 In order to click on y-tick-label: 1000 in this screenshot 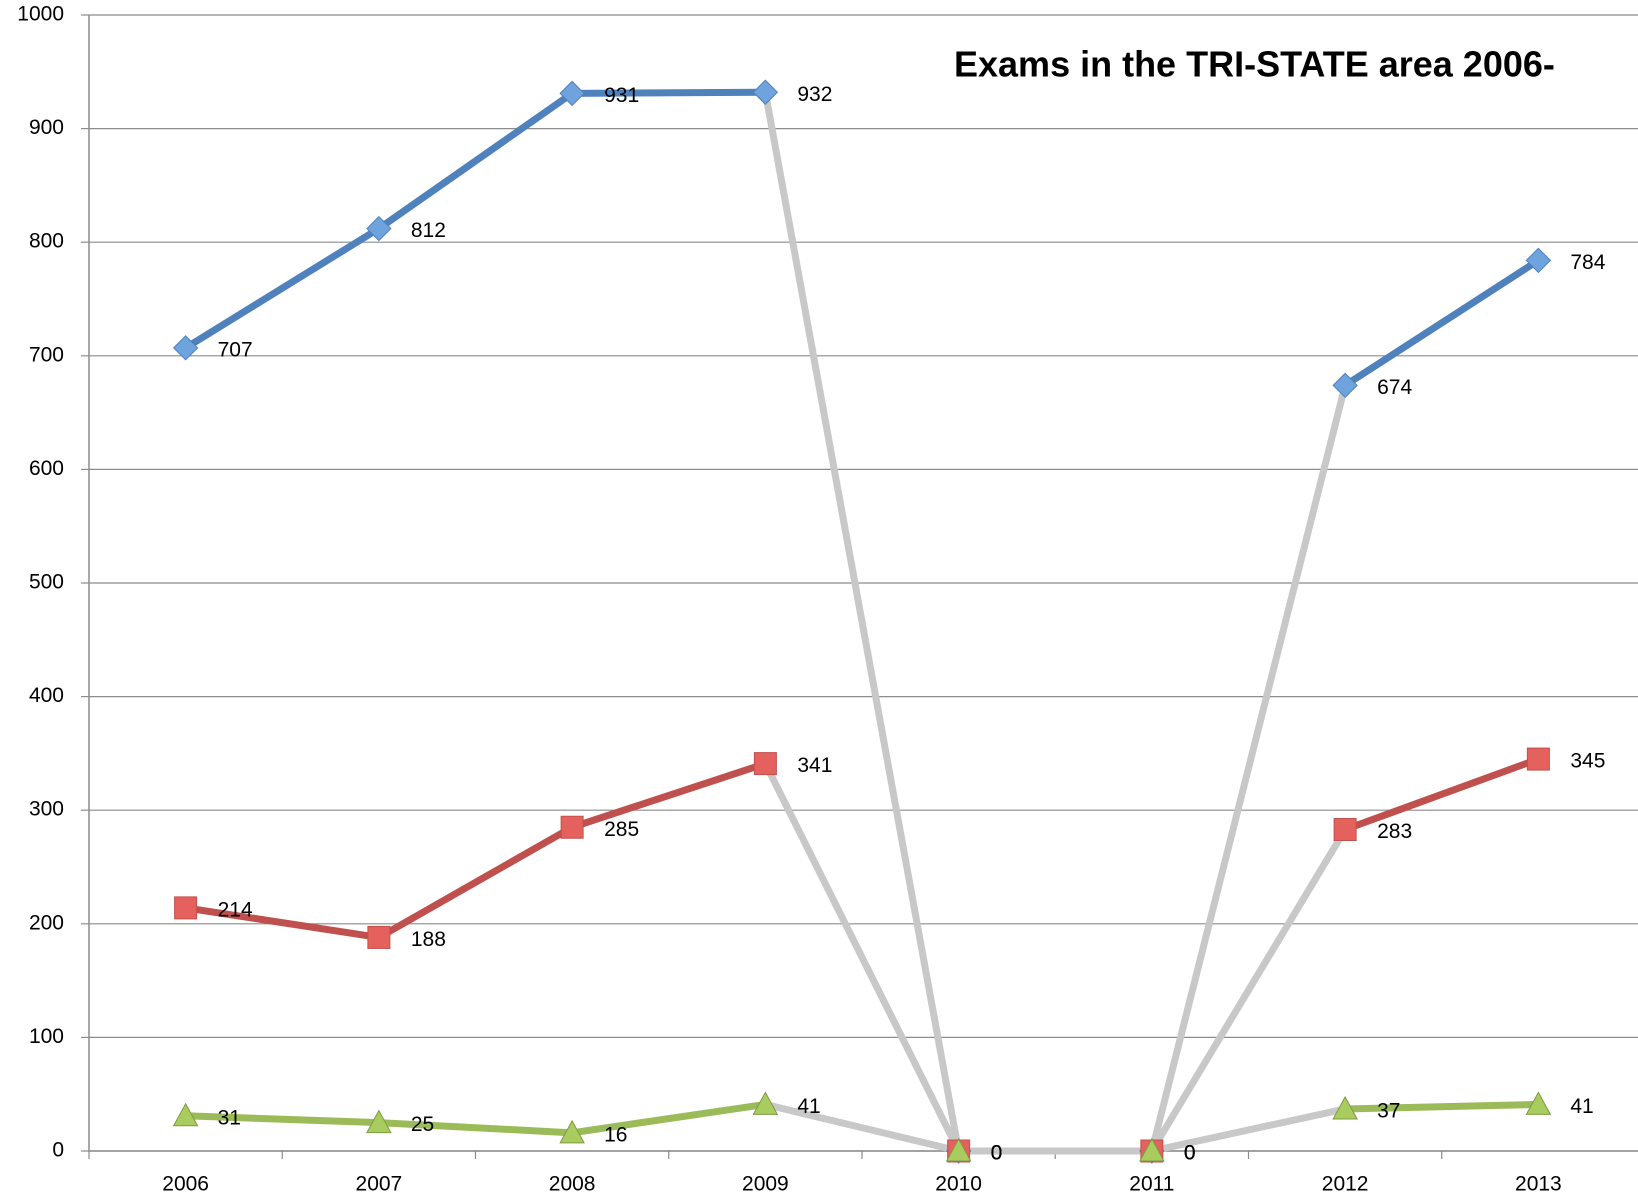, I will do `click(40, 14)`.